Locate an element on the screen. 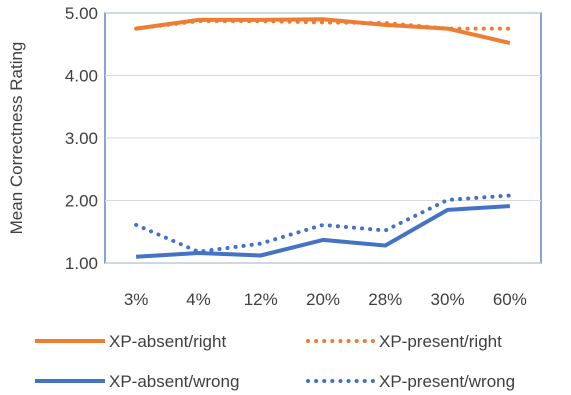  x-tick-labels: 3% 4% 12% 20% 28% 30% 60% is located at coordinates (325, 299).